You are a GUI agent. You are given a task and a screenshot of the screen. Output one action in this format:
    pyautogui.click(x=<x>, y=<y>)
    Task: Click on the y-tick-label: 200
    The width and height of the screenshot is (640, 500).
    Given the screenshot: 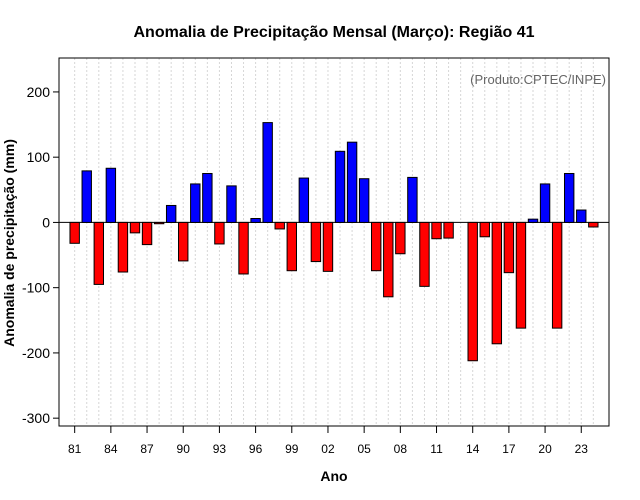 What is the action you would take?
    pyautogui.click(x=39, y=92)
    